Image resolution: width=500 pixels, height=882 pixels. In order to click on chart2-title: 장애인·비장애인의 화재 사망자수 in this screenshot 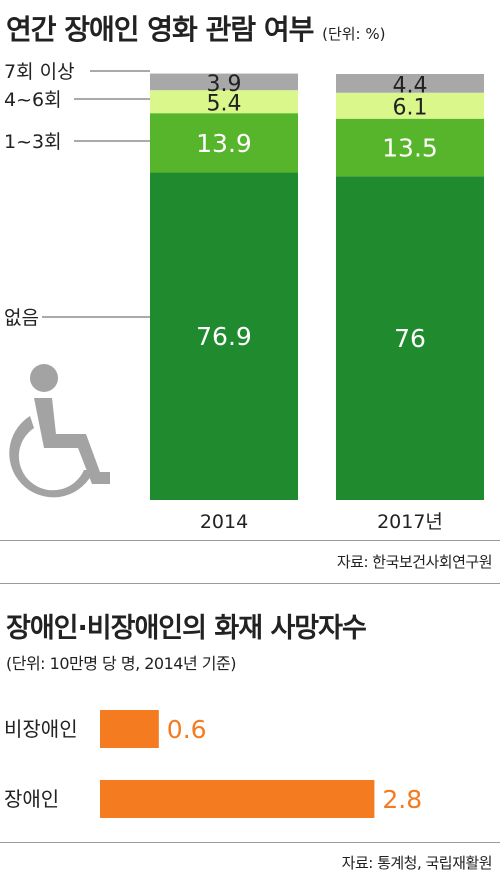, I will do `click(186, 628)`.